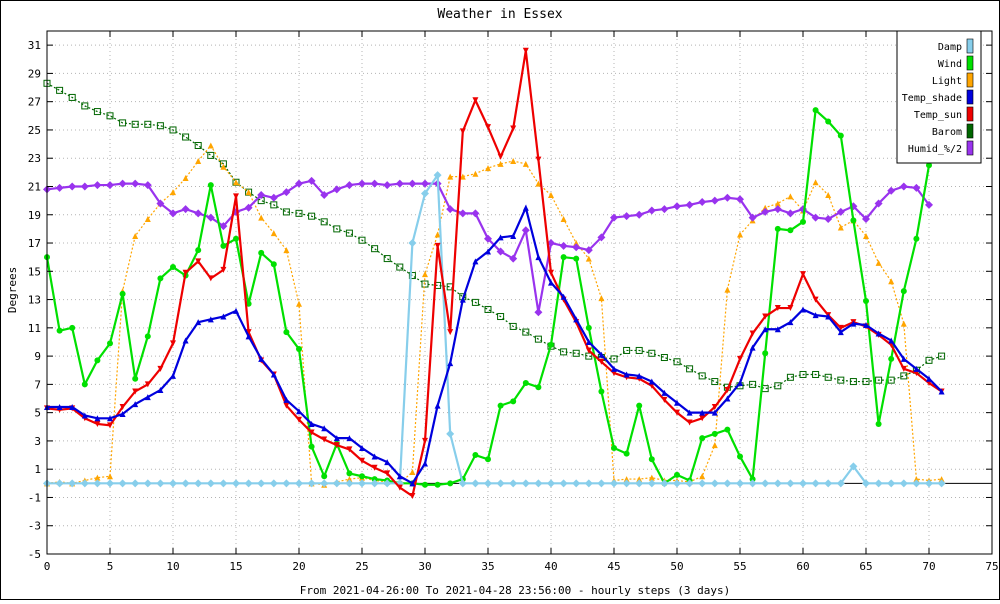 This screenshot has width=1000, height=604. I want to click on x-tick-label: 50, so click(676, 566).